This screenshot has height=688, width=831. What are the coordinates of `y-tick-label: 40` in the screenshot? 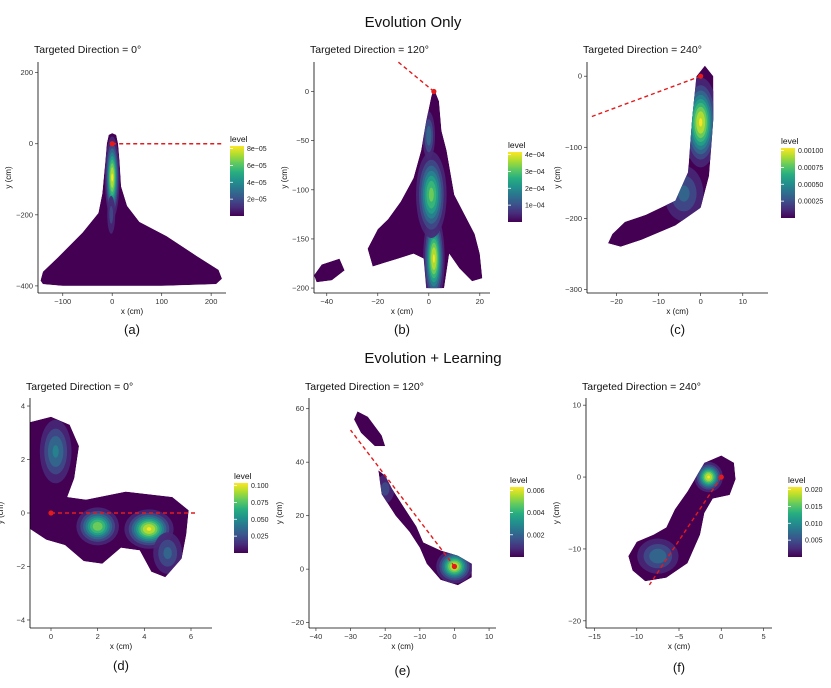 It's located at (300, 462).